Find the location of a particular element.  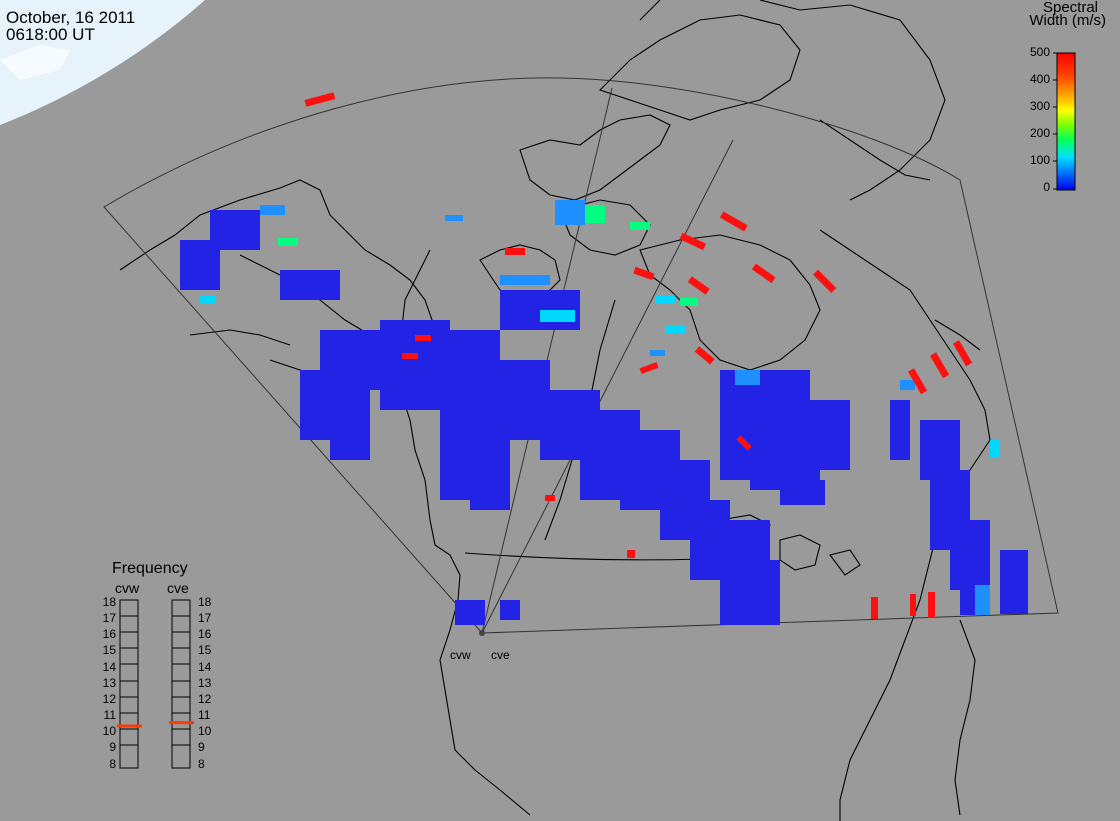

colorbar-tick: 100 is located at coordinates (1039, 160).